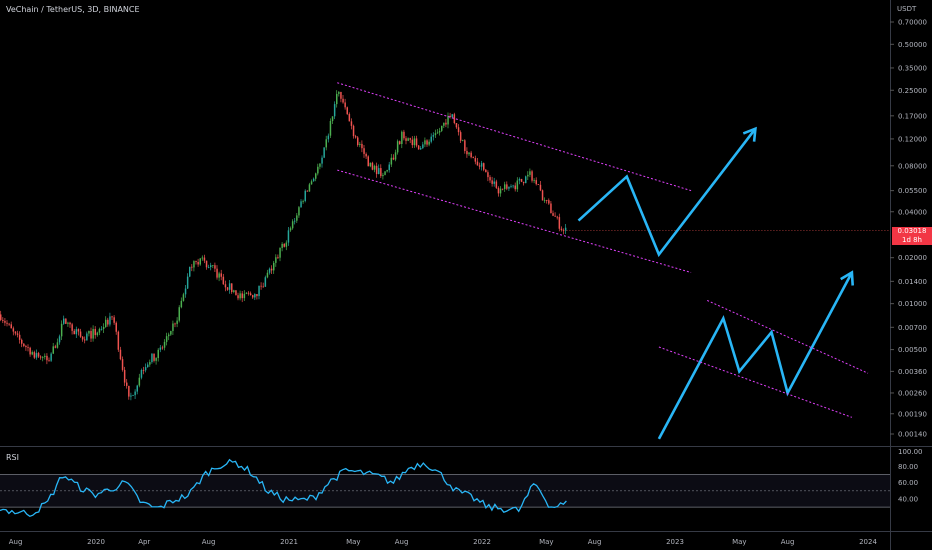 This screenshot has height=550, width=932. Describe the element at coordinates (912, 282) in the screenshot. I see `price-tick-label: 0.01400` at that location.